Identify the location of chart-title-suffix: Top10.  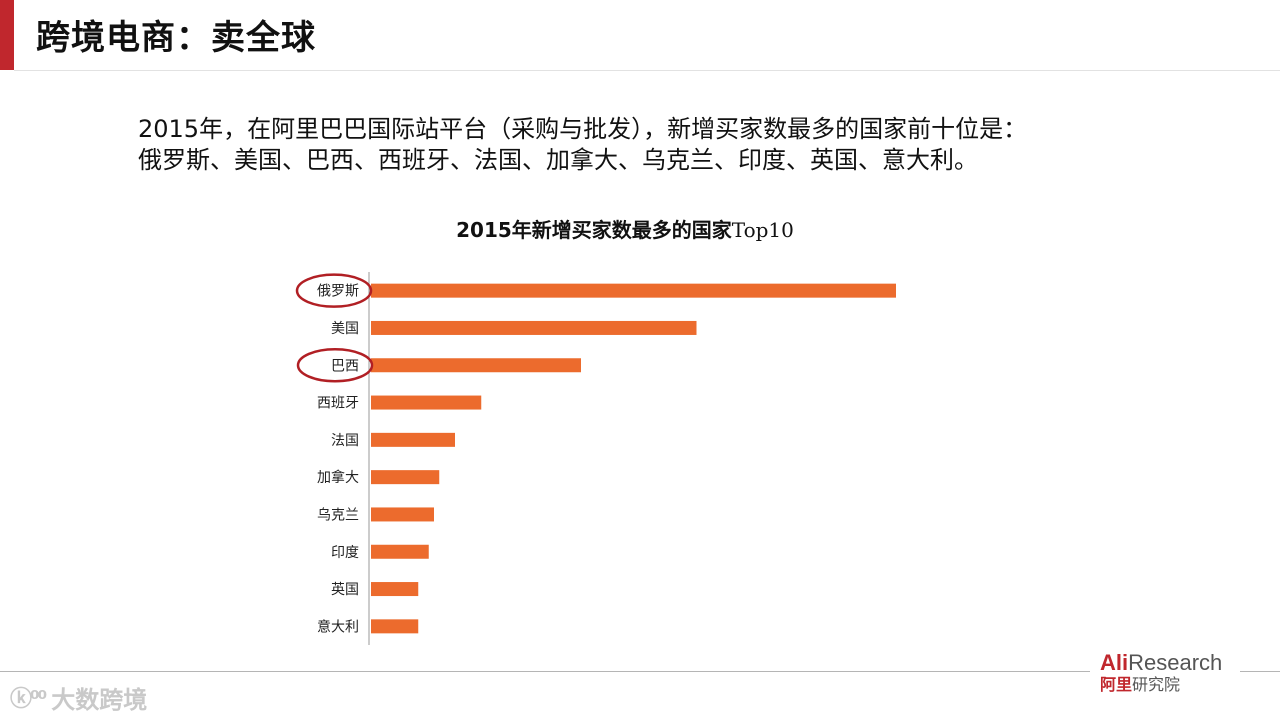
(762, 230).